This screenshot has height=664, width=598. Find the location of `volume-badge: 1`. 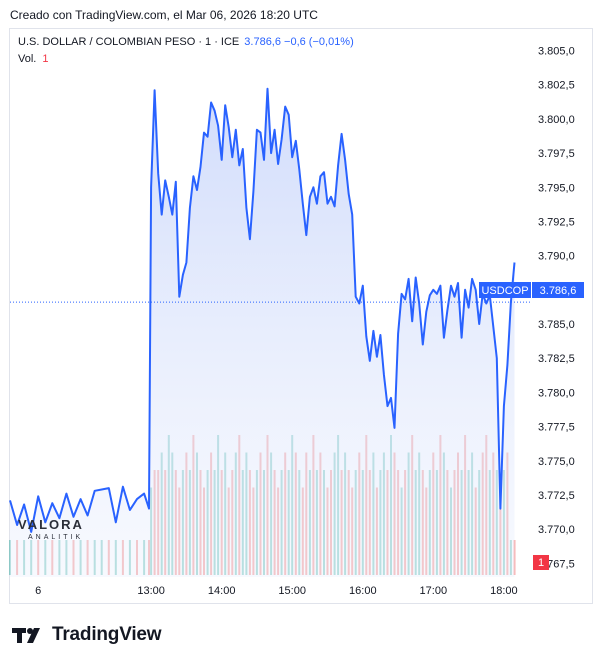

volume-badge: 1 is located at coordinates (541, 562).